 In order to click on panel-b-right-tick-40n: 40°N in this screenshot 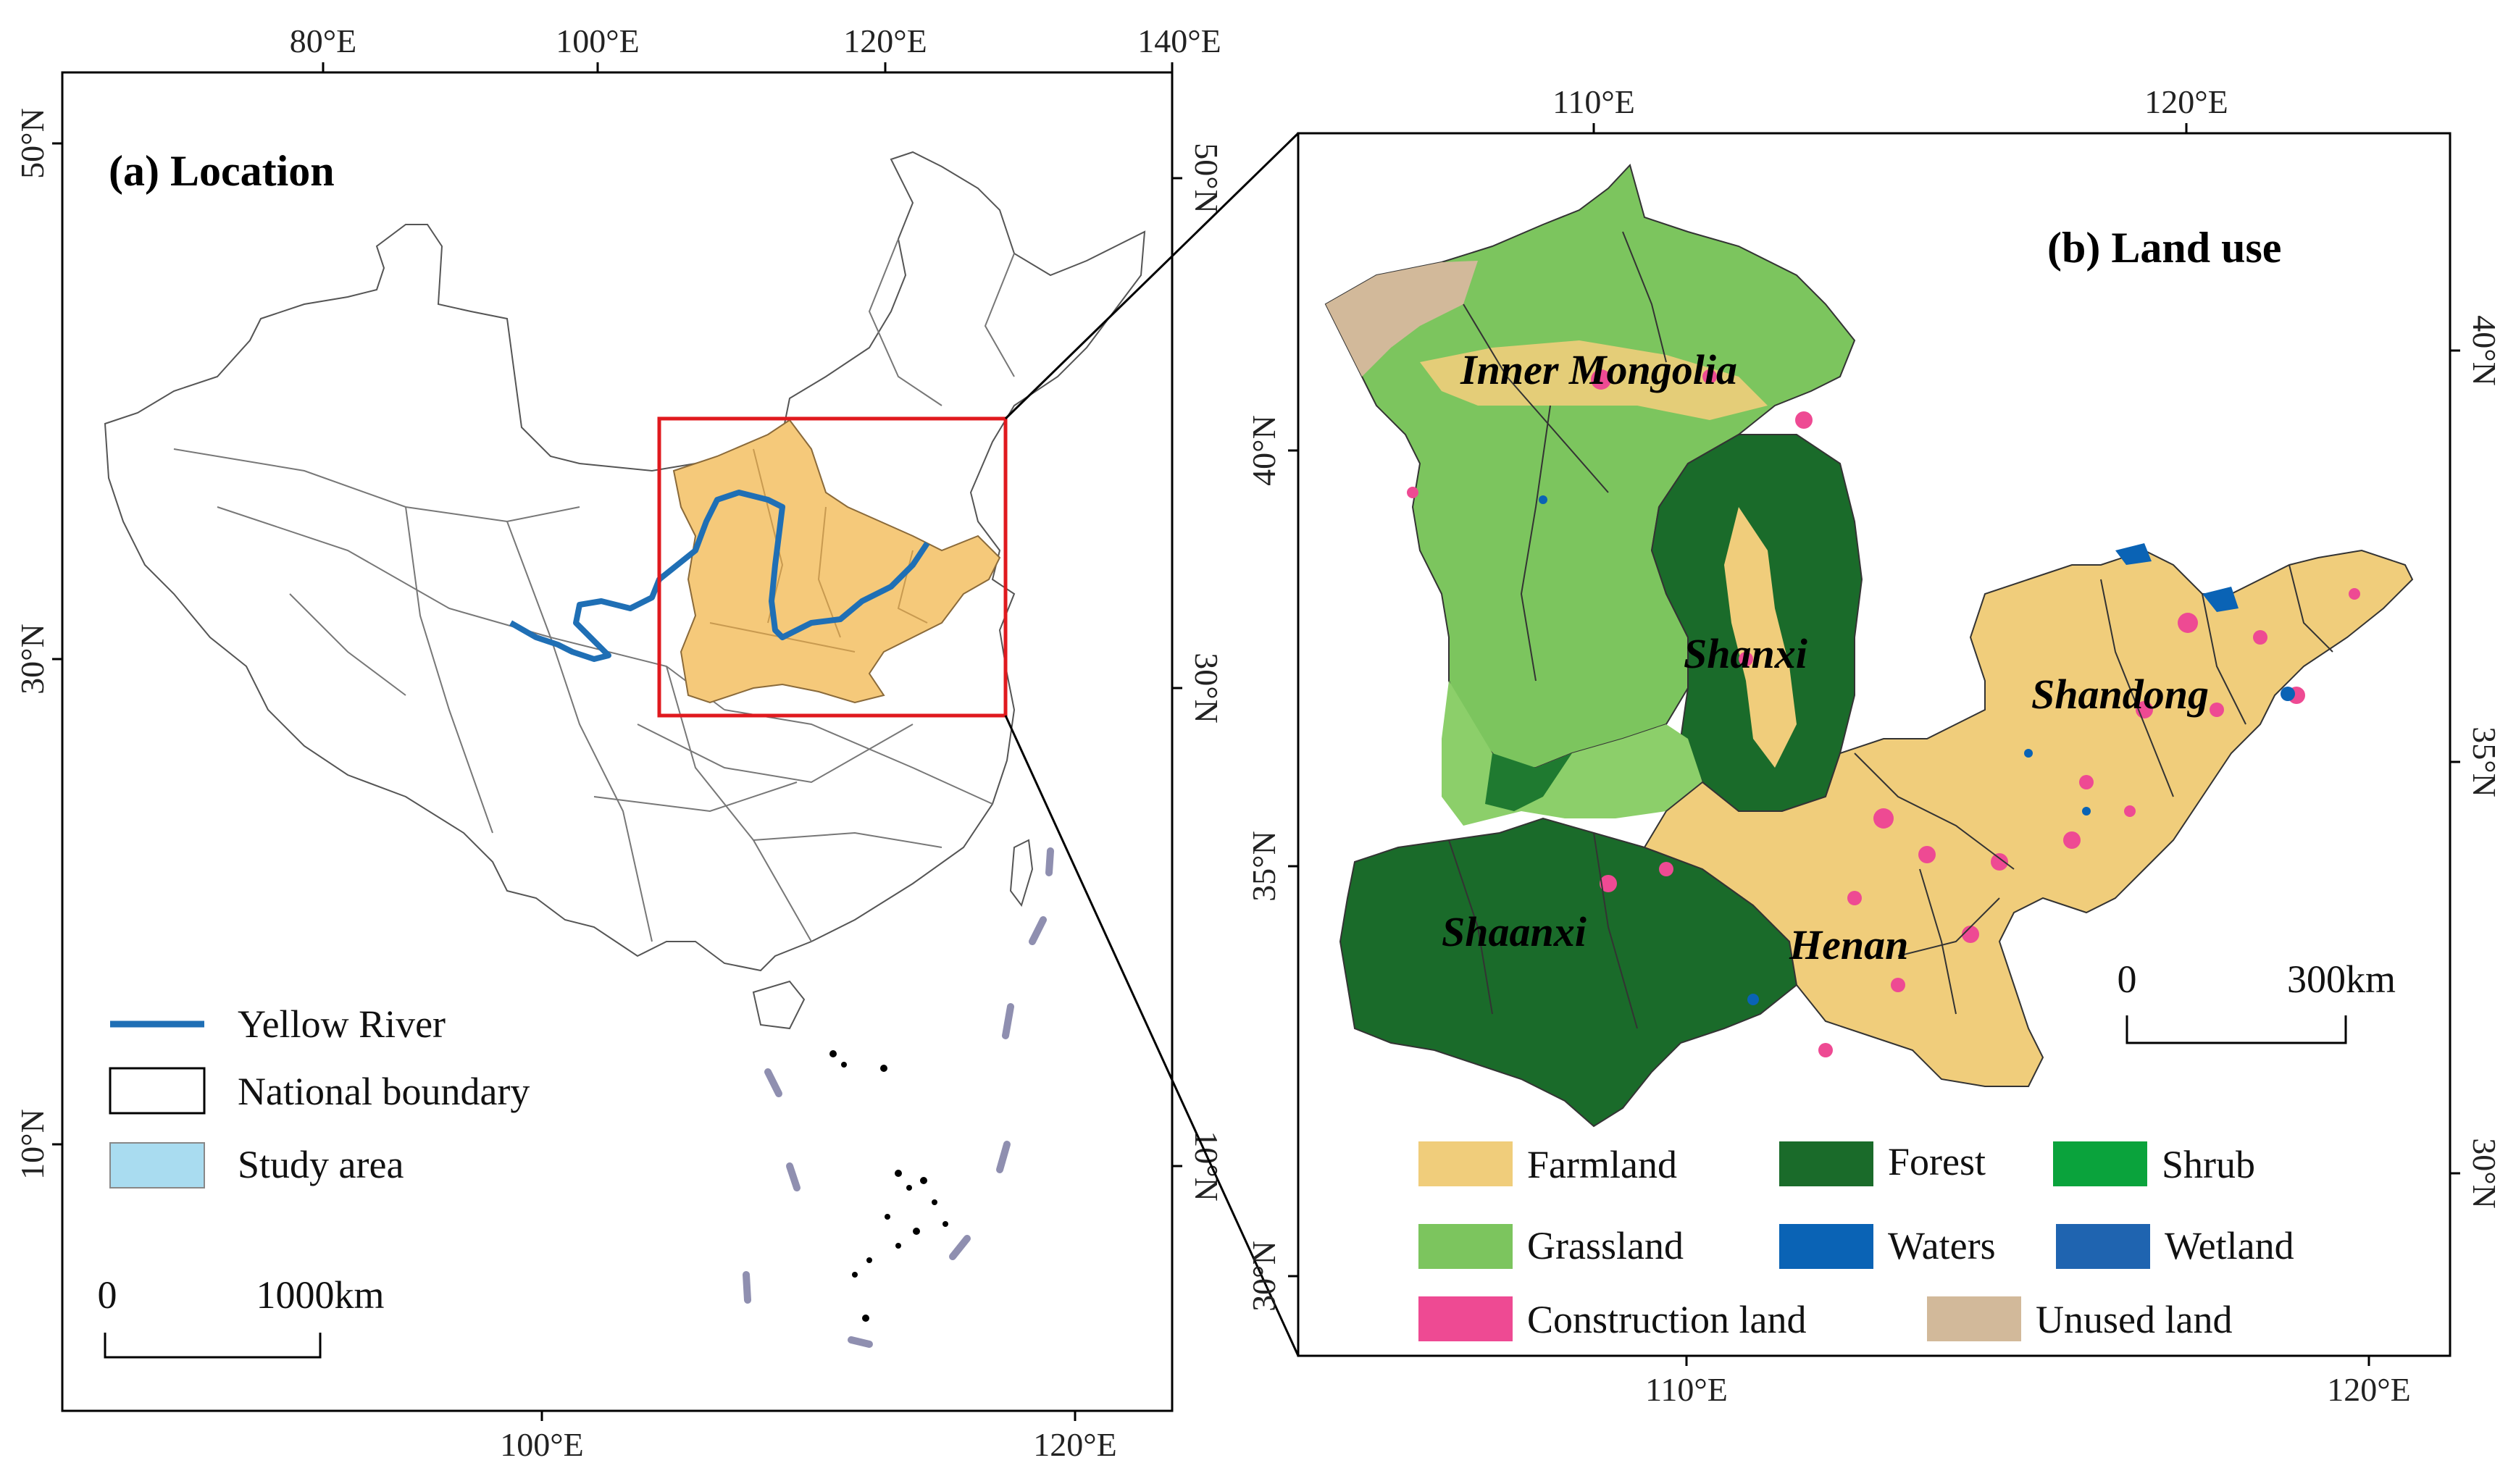, I will do `click(2484, 350)`.